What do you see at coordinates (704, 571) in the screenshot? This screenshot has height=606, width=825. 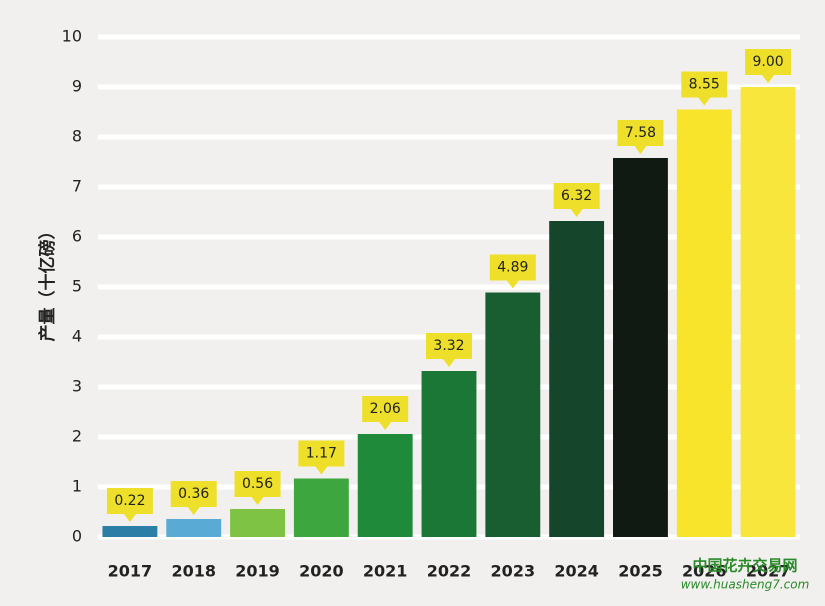 I see `x-tick-label: 2026` at bounding box center [704, 571].